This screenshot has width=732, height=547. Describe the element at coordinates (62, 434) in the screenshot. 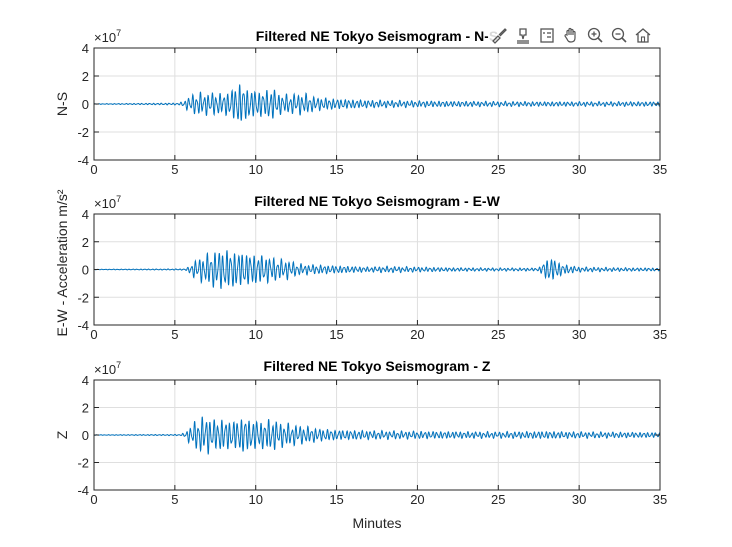

I see `subplot-ylabel: Z` at that location.